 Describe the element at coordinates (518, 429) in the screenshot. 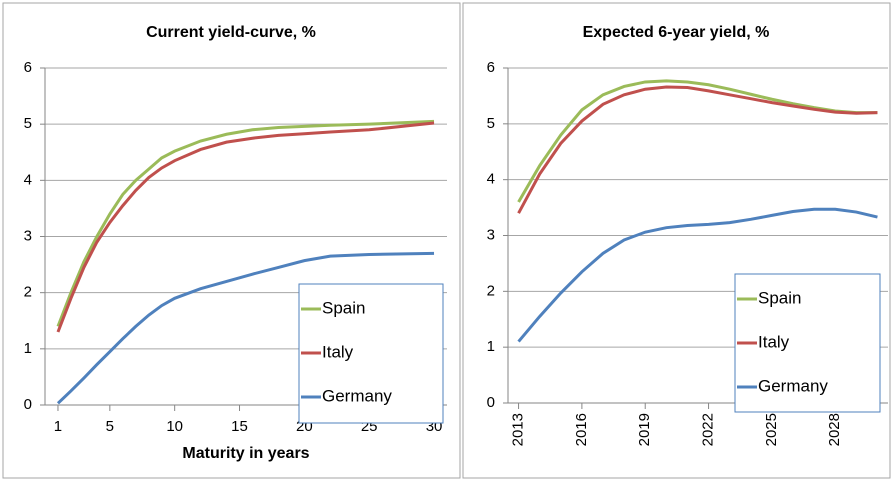

I see `x-tick-label: 2013` at that location.